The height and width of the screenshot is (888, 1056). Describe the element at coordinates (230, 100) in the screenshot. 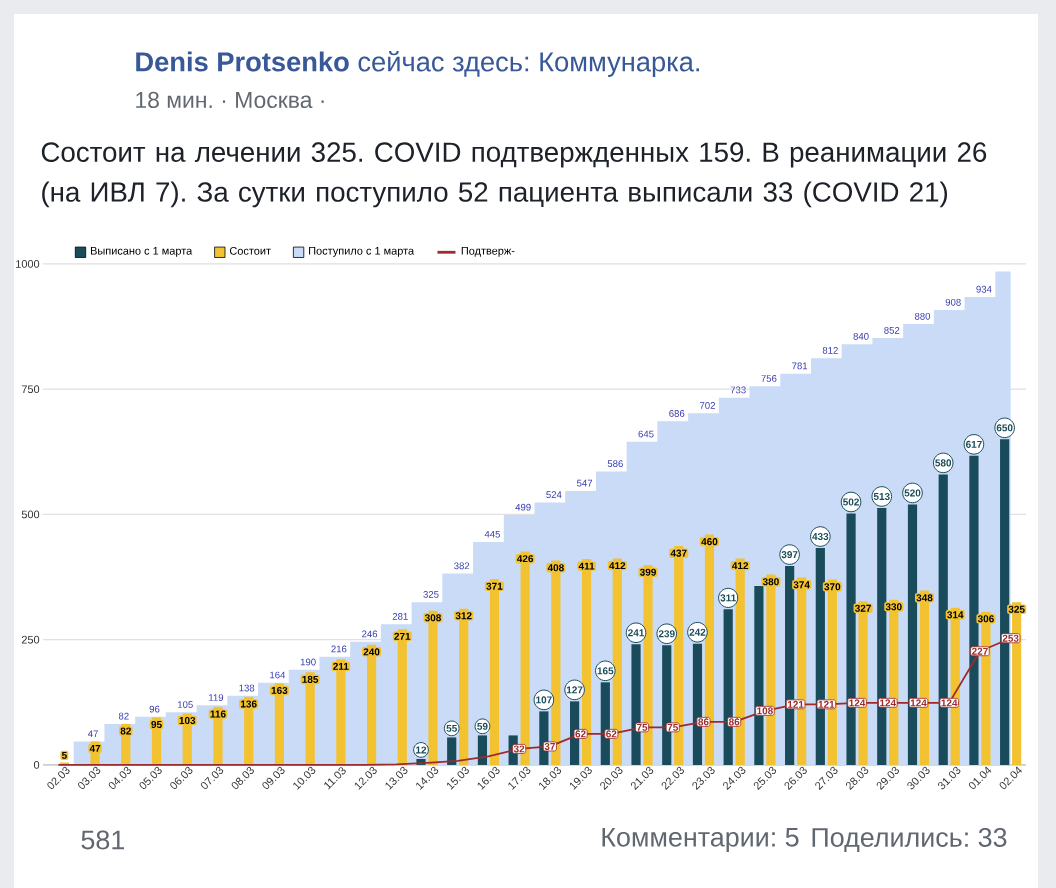

I see `text: 18 мин. · Москва ·` at that location.